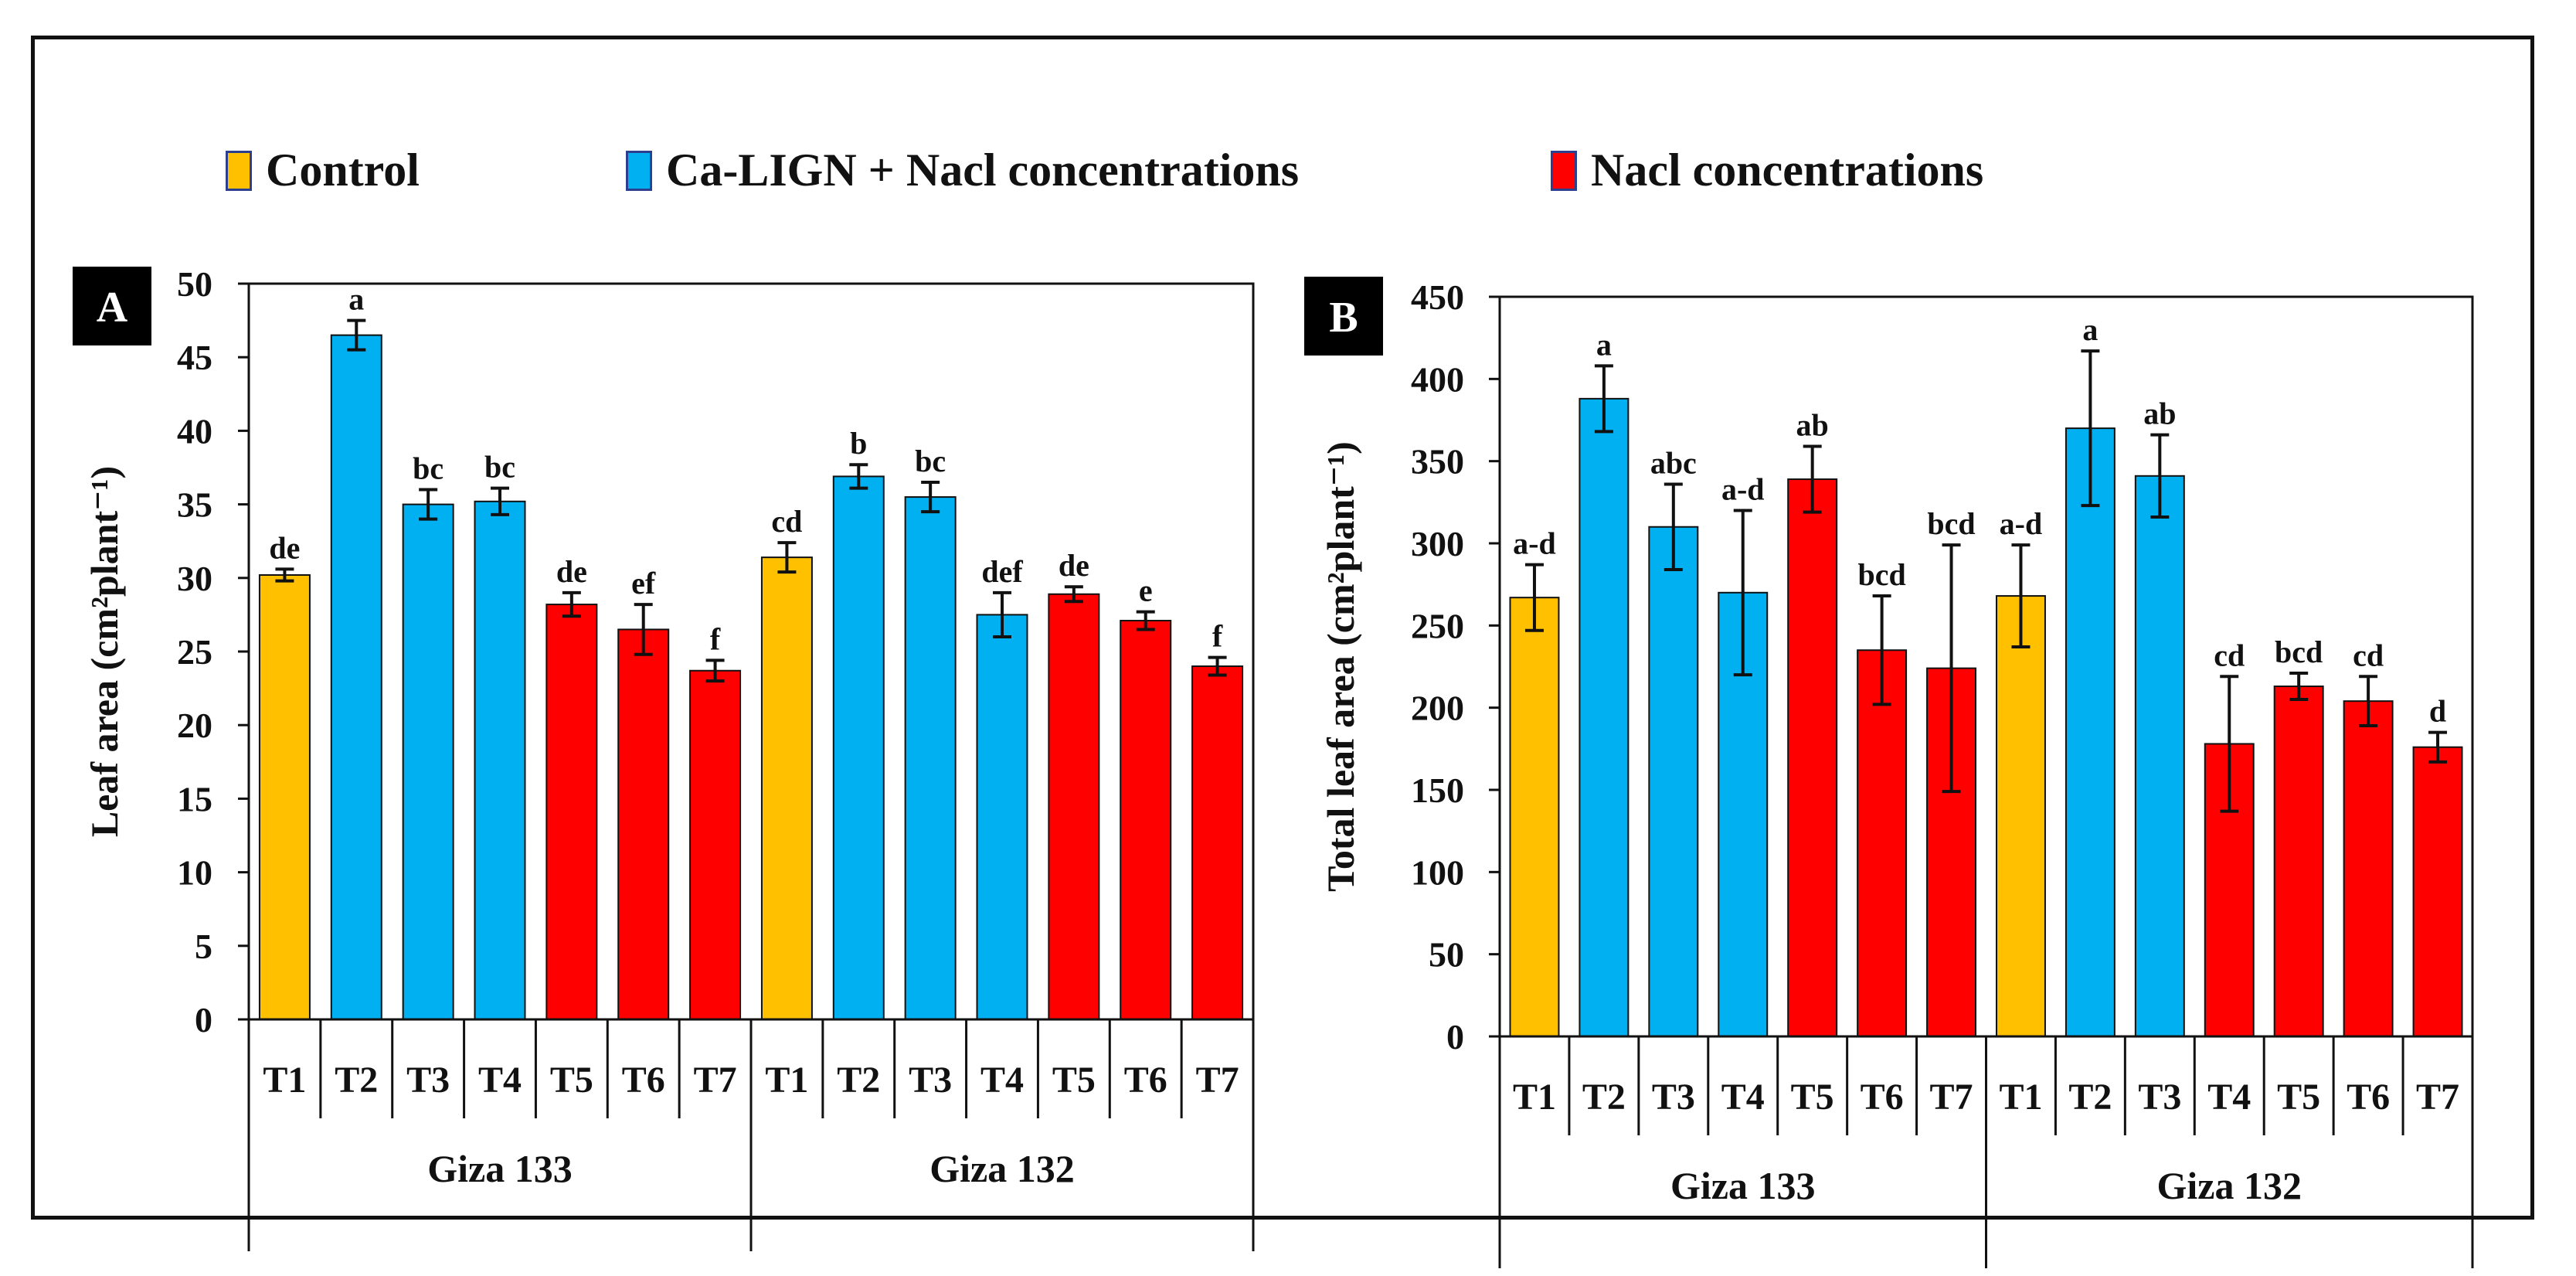  What do you see at coordinates (239, 170) in the screenshot?
I see `legend-swatch-control` at bounding box center [239, 170].